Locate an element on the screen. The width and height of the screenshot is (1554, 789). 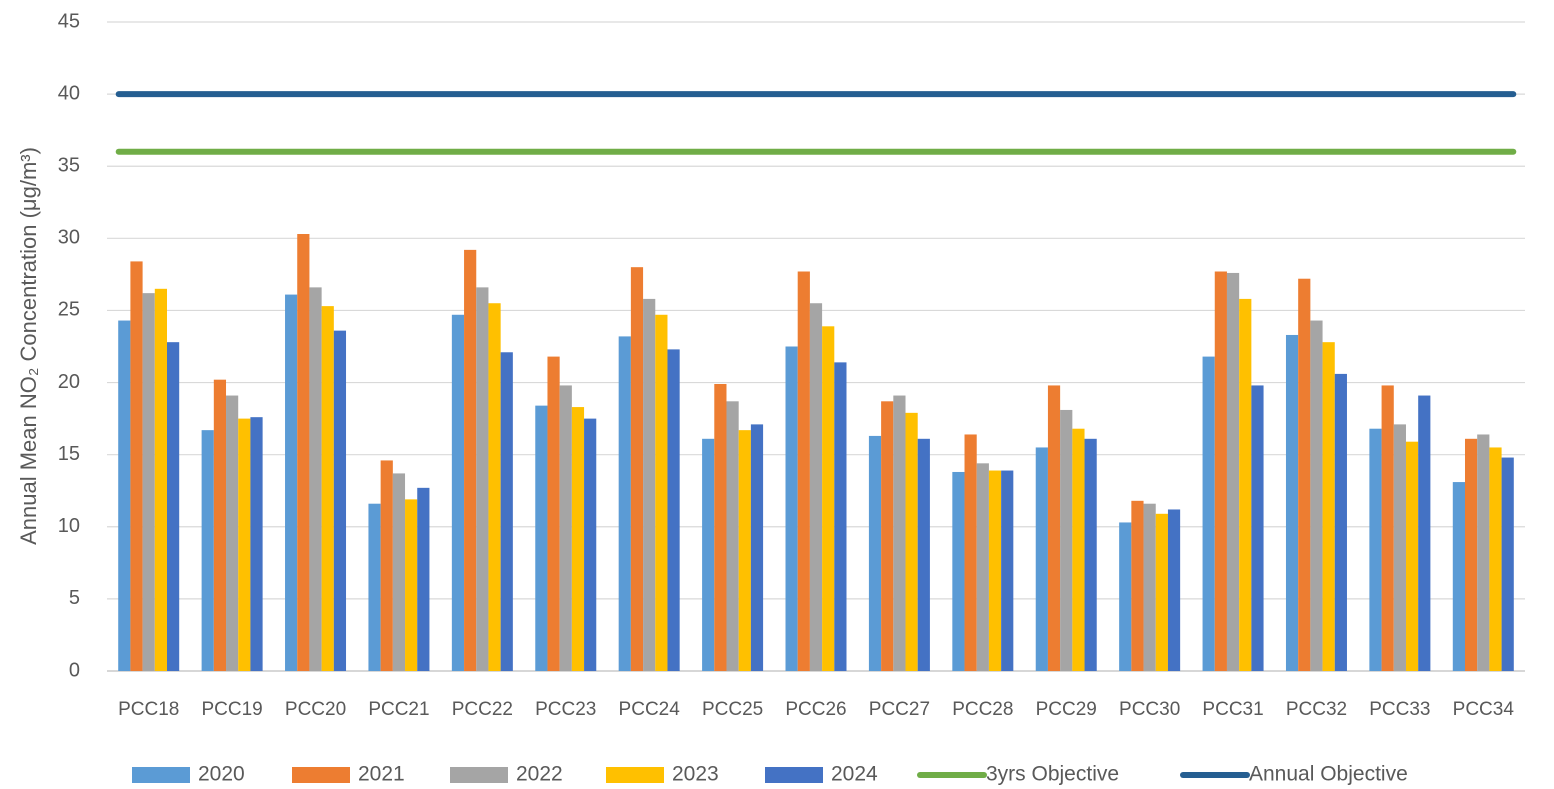
x-tick-label: PCC34 is located at coordinates (1484, 709).